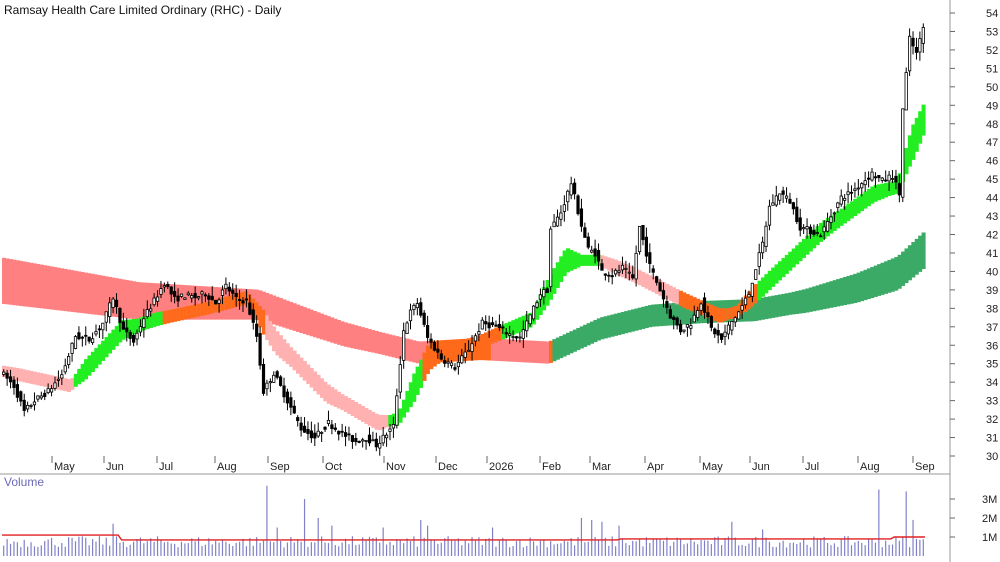  I want to click on volume-bars, so click(463, 520).